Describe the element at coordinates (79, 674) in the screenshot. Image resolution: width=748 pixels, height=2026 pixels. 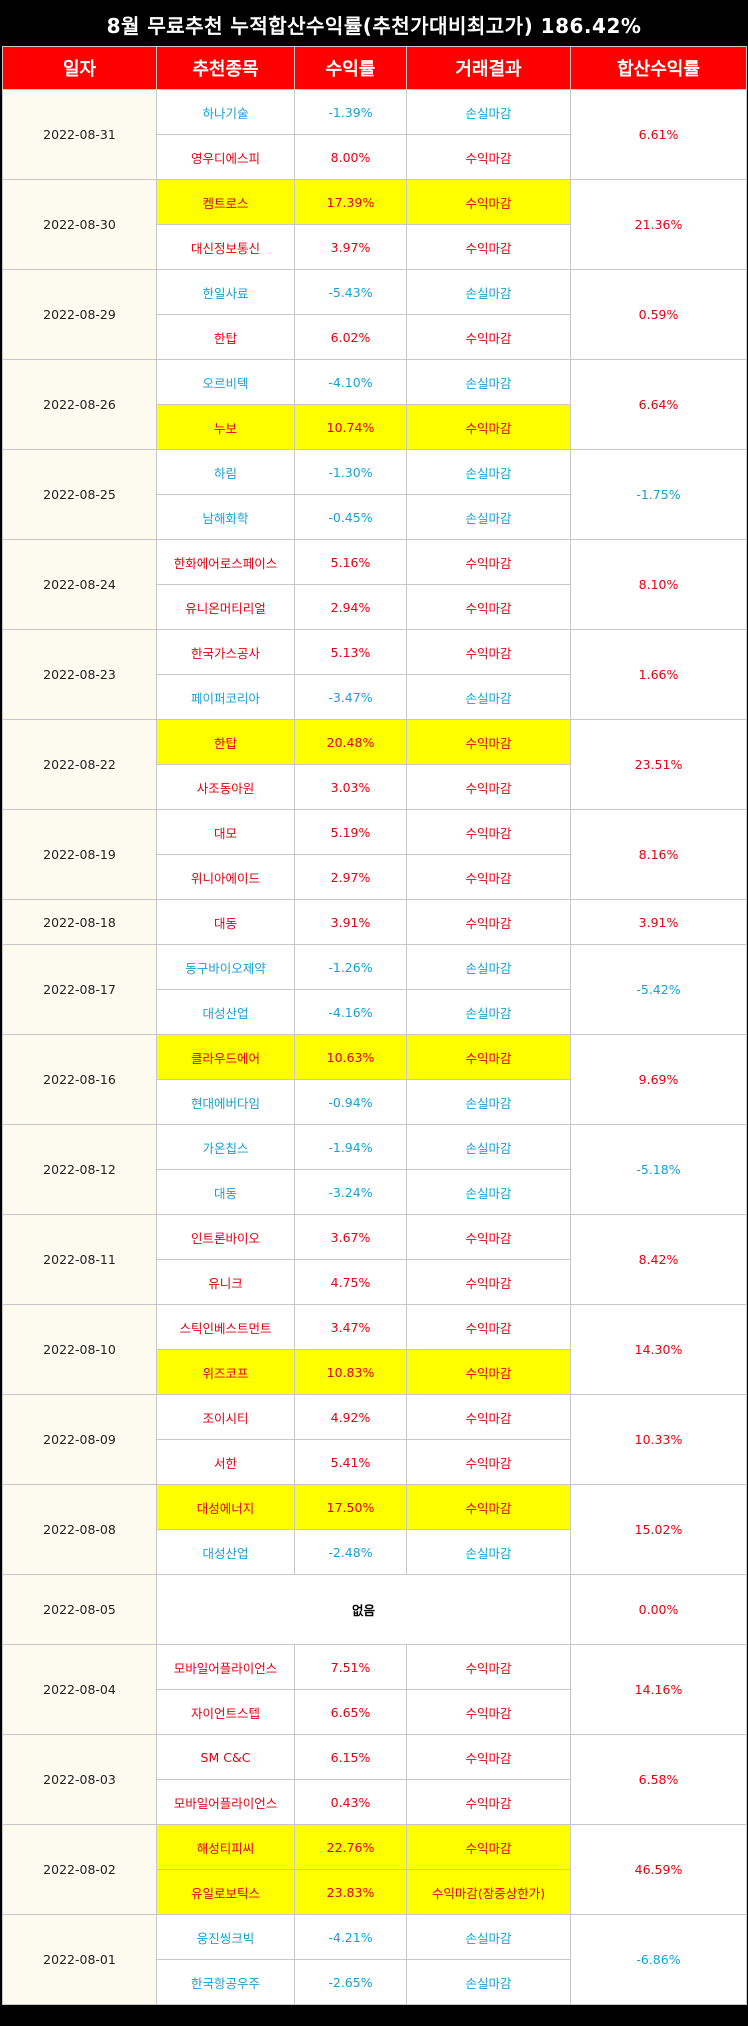
I see `date-cell: 2022-08-23` at that location.